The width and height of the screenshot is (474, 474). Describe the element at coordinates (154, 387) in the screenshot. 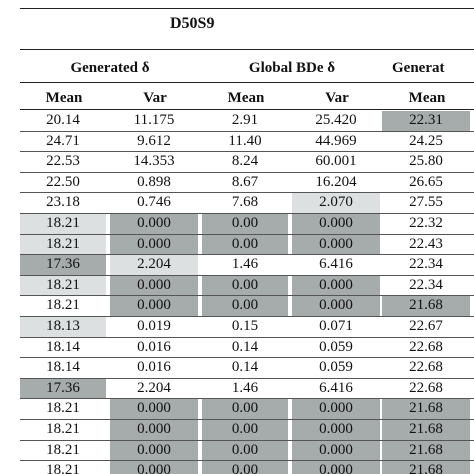

I see `table-cell-generated-var: 2.204` at that location.